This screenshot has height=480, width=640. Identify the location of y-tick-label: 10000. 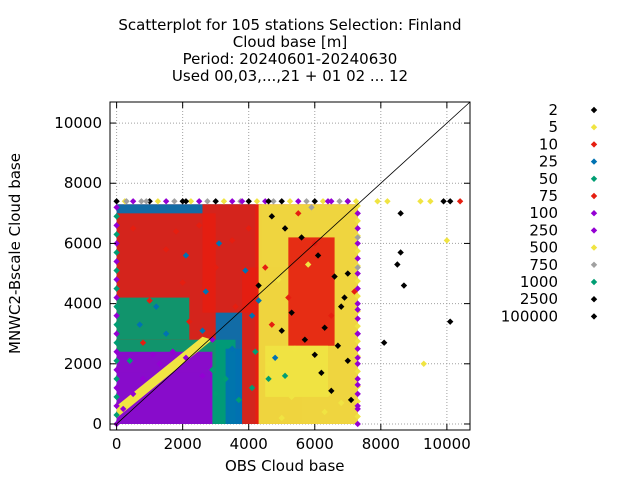
(78, 123).